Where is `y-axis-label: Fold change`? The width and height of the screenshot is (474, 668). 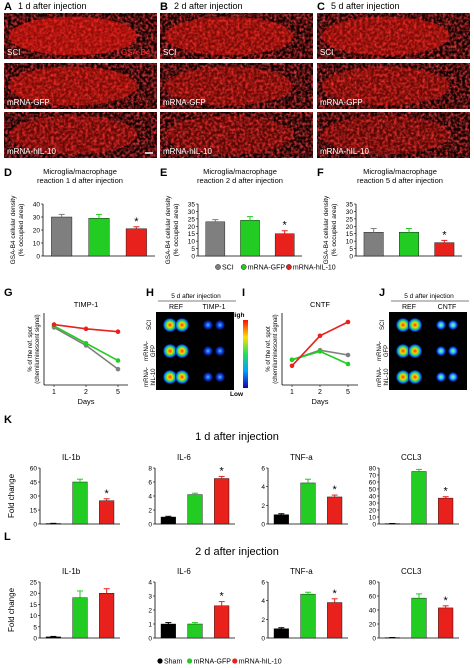
y-axis-label: Fold change is located at coordinates (11, 495).